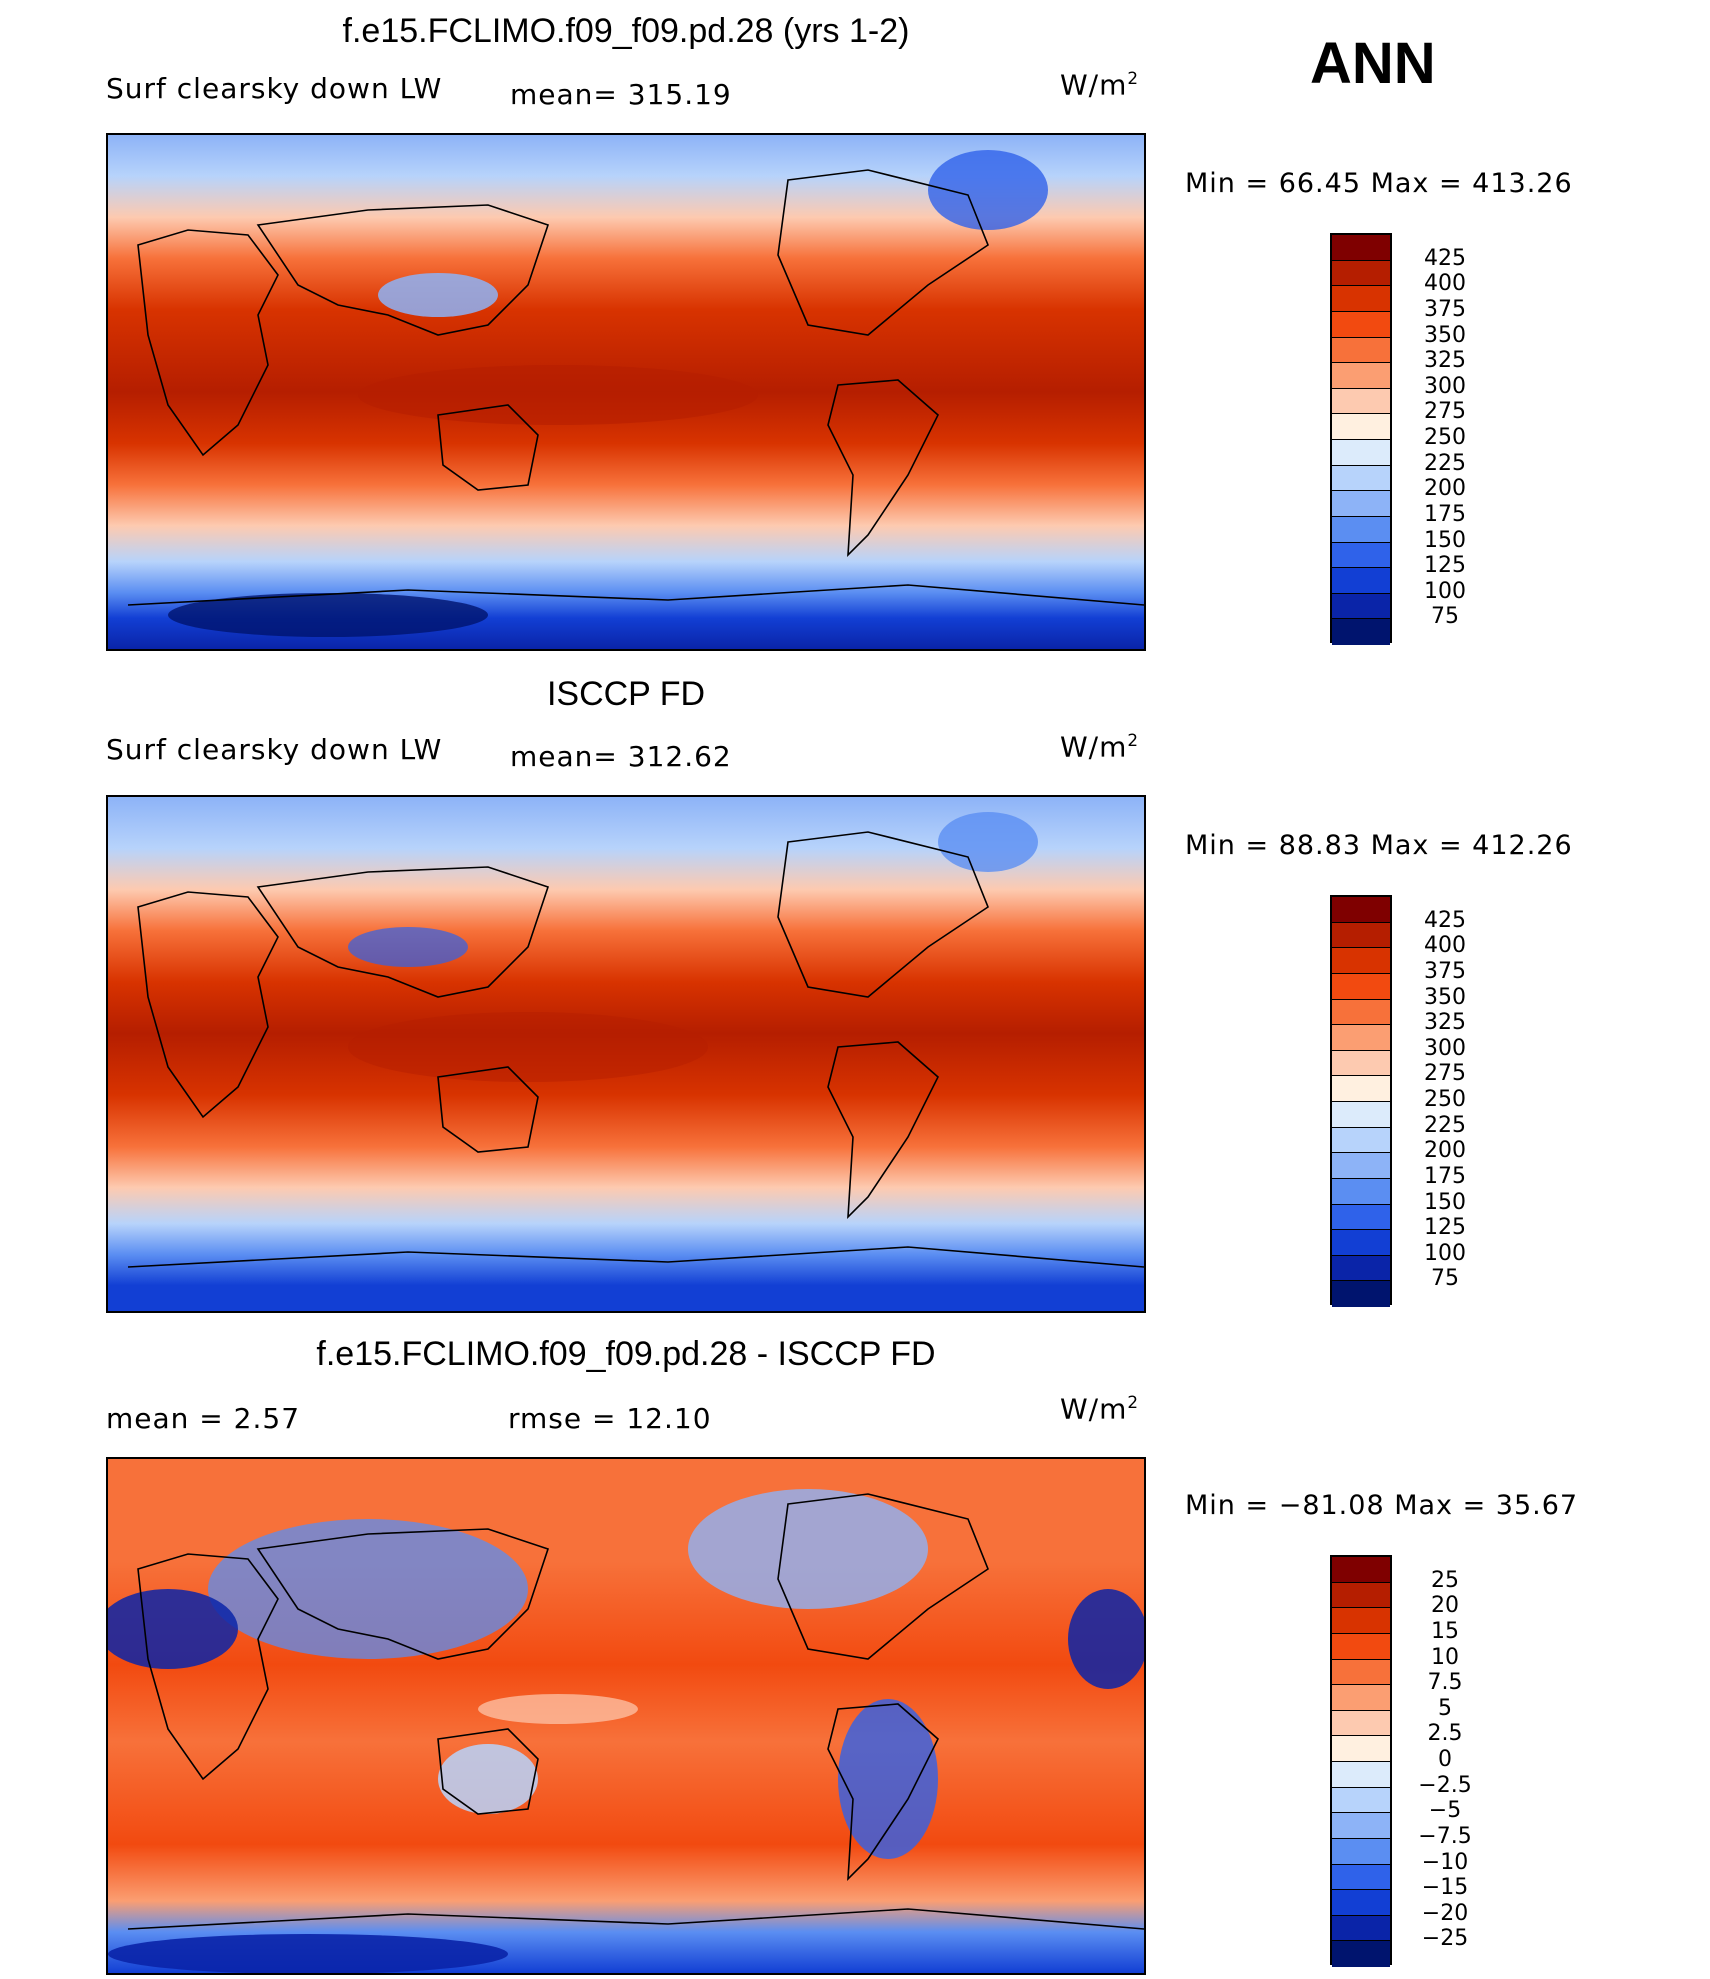 The height and width of the screenshot is (1979, 1710). What do you see at coordinates (1445, 1657) in the screenshot?
I see `colorbar-tick-label: 10` at bounding box center [1445, 1657].